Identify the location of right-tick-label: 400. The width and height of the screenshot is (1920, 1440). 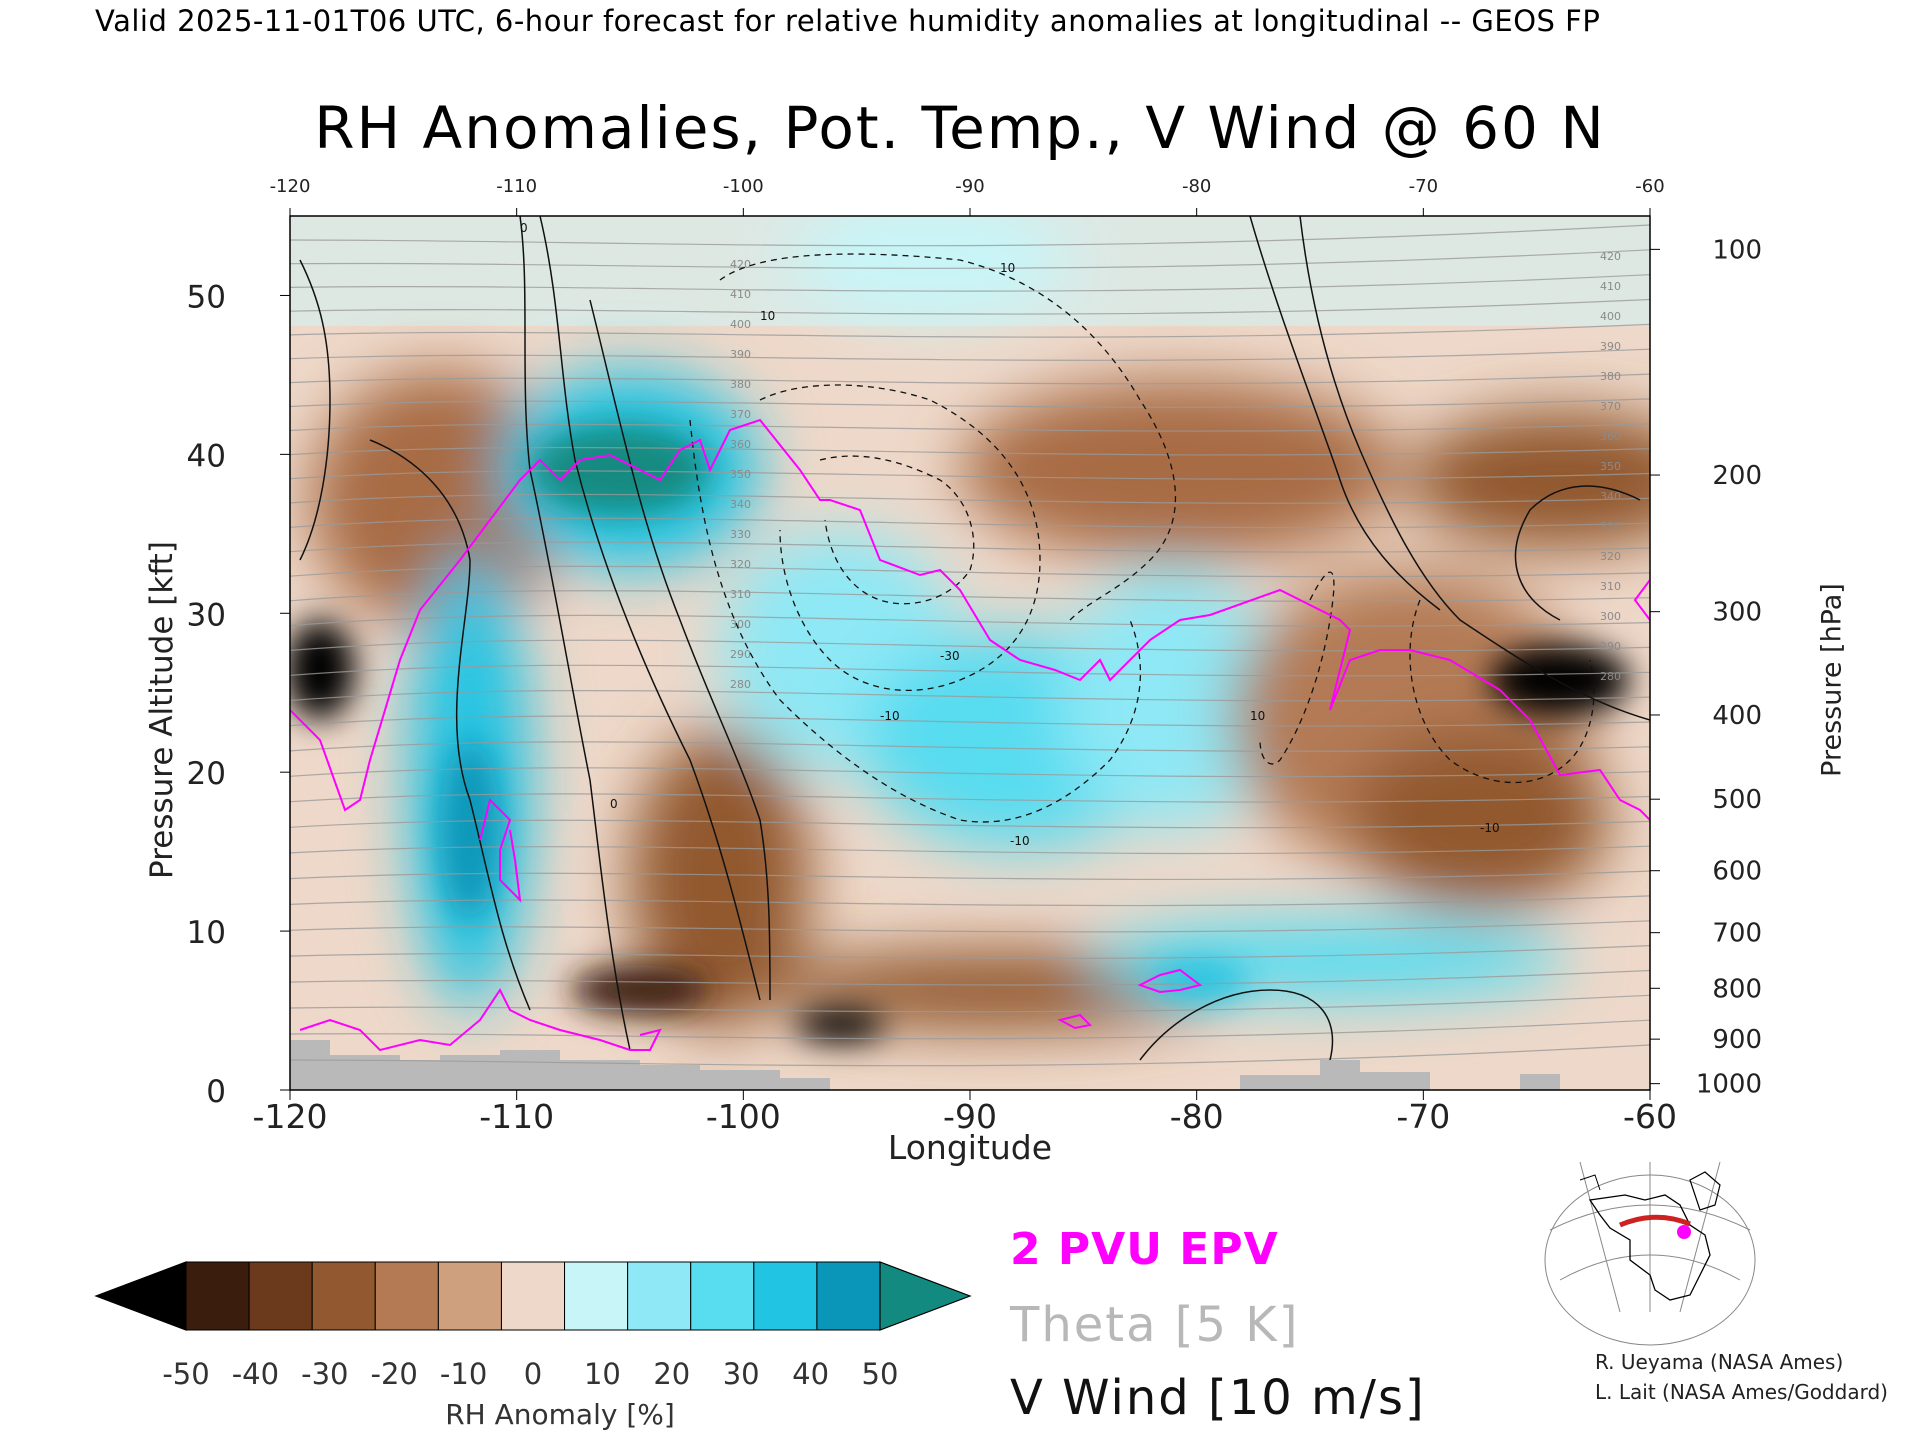
(1737, 716).